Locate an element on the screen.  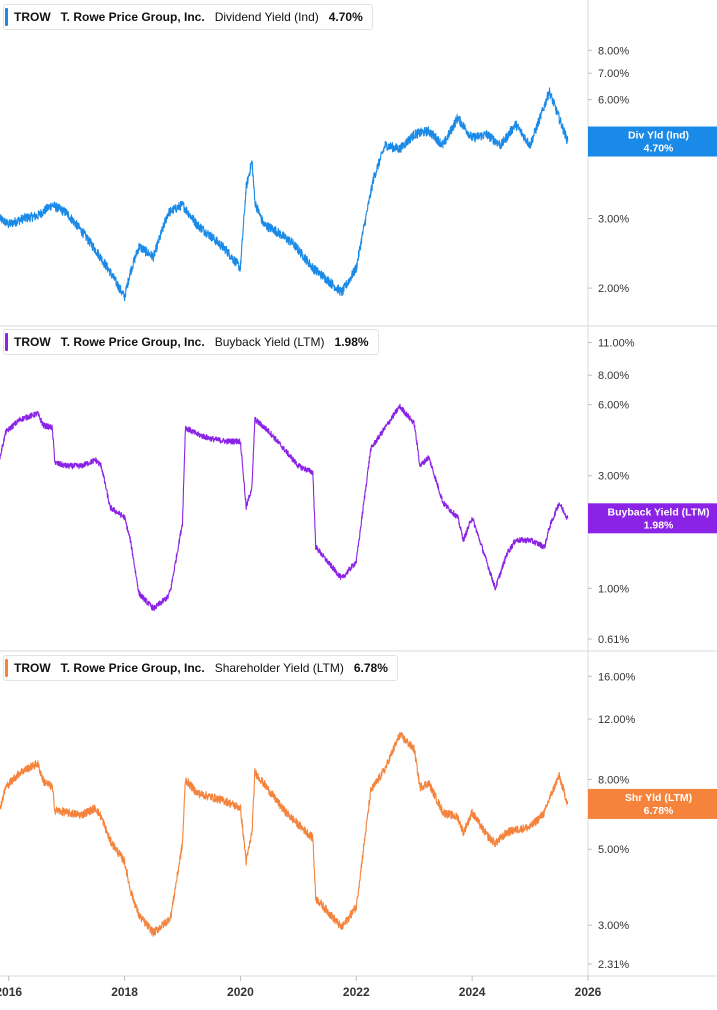
x-tick-label: 2022 is located at coordinates (356, 992).